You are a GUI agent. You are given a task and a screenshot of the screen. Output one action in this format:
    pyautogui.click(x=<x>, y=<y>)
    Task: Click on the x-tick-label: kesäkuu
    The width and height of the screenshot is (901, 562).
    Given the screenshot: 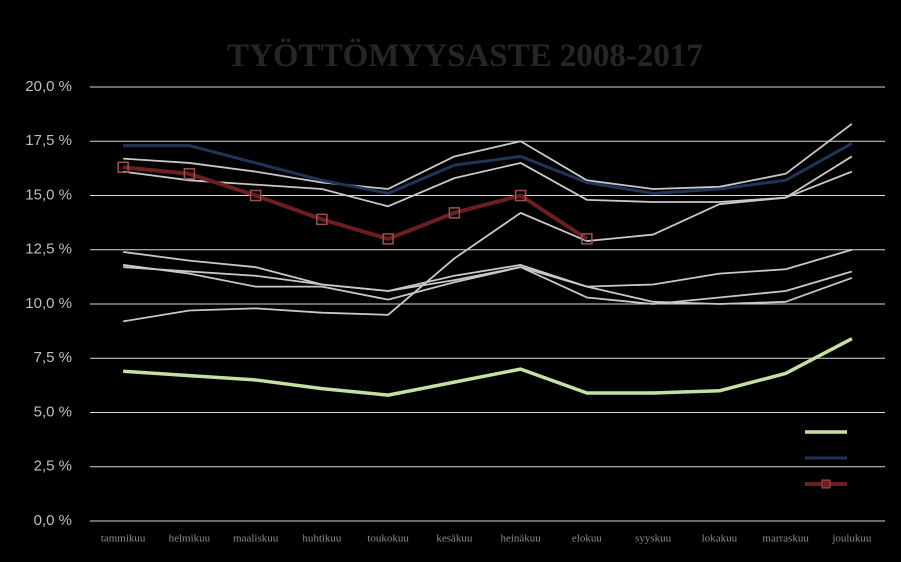 What is the action you would take?
    pyautogui.click(x=454, y=539)
    